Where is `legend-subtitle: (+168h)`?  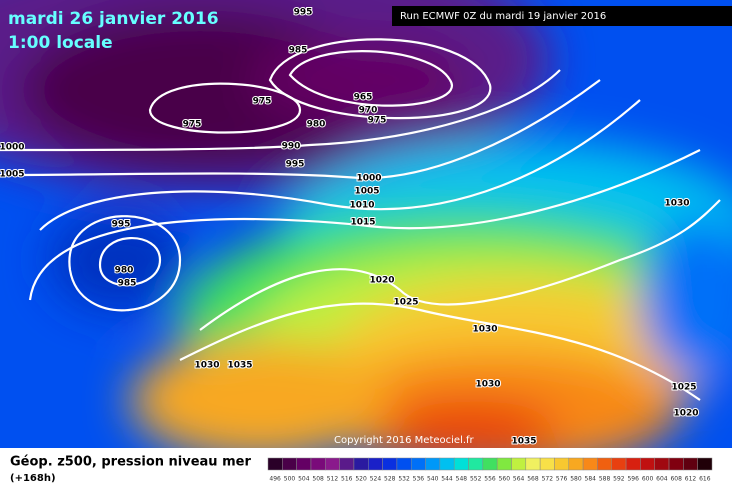
legend-subtitle: (+168h) is located at coordinates (33, 478).